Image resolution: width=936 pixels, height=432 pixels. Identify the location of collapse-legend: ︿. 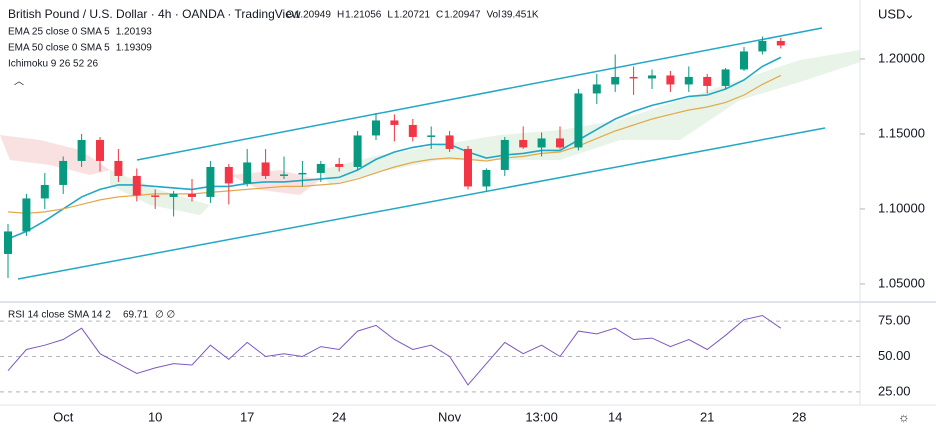
(19, 82).